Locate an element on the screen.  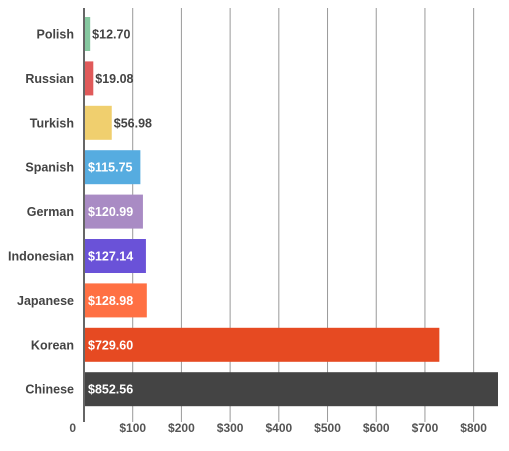
x-tick-label: $200 is located at coordinates (181, 428).